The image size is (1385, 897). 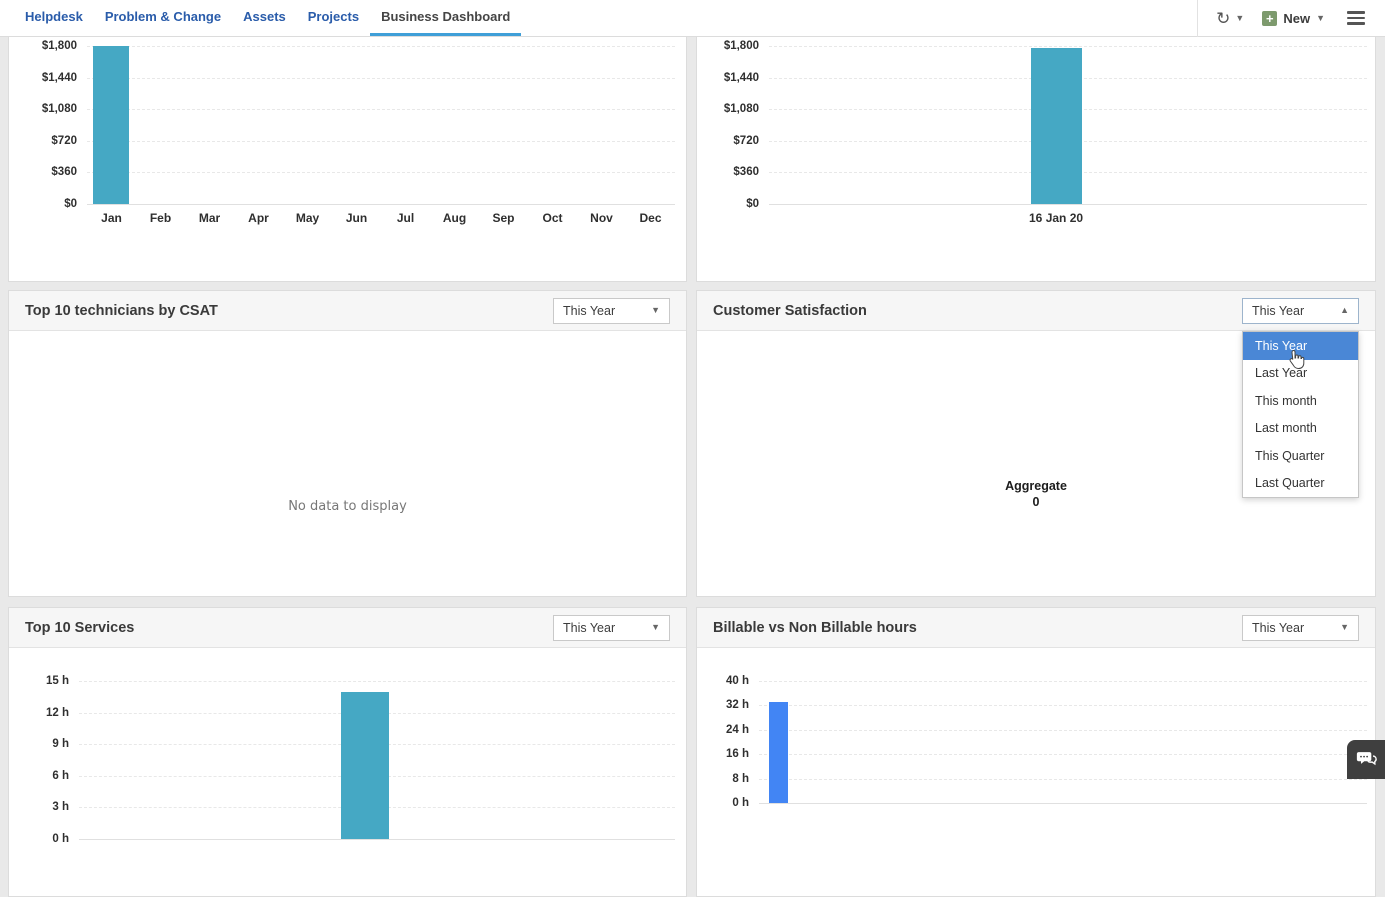 What do you see at coordinates (1290, 483) in the screenshot?
I see `dropdown-option-last-quarter: Last Quarter` at bounding box center [1290, 483].